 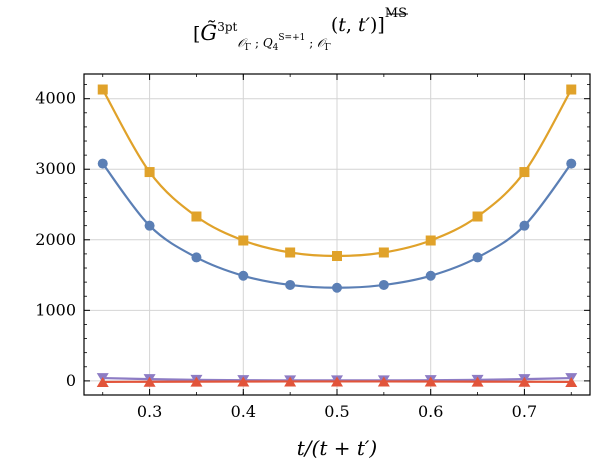 I want to click on x-tick-label: 0.4, so click(x=243, y=411).